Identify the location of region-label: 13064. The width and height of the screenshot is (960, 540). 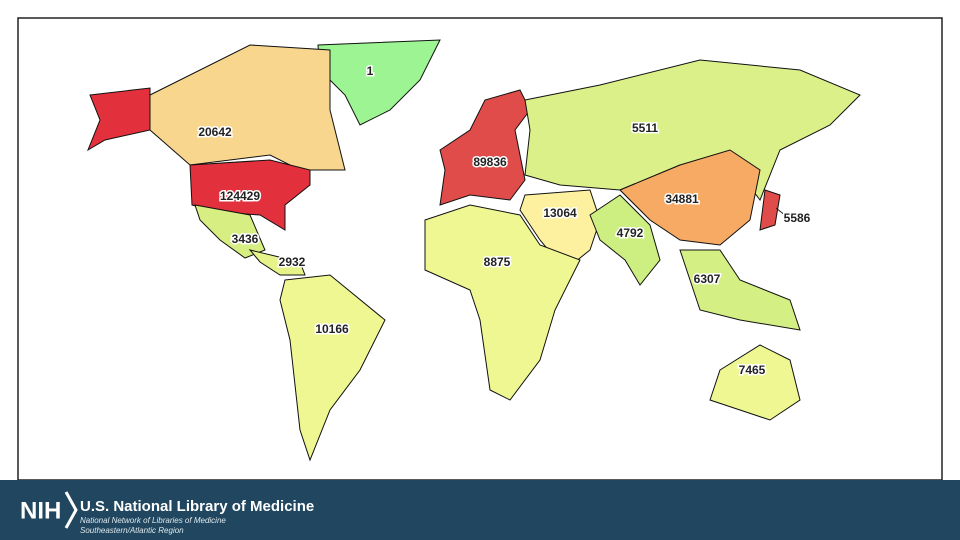
(560, 213).